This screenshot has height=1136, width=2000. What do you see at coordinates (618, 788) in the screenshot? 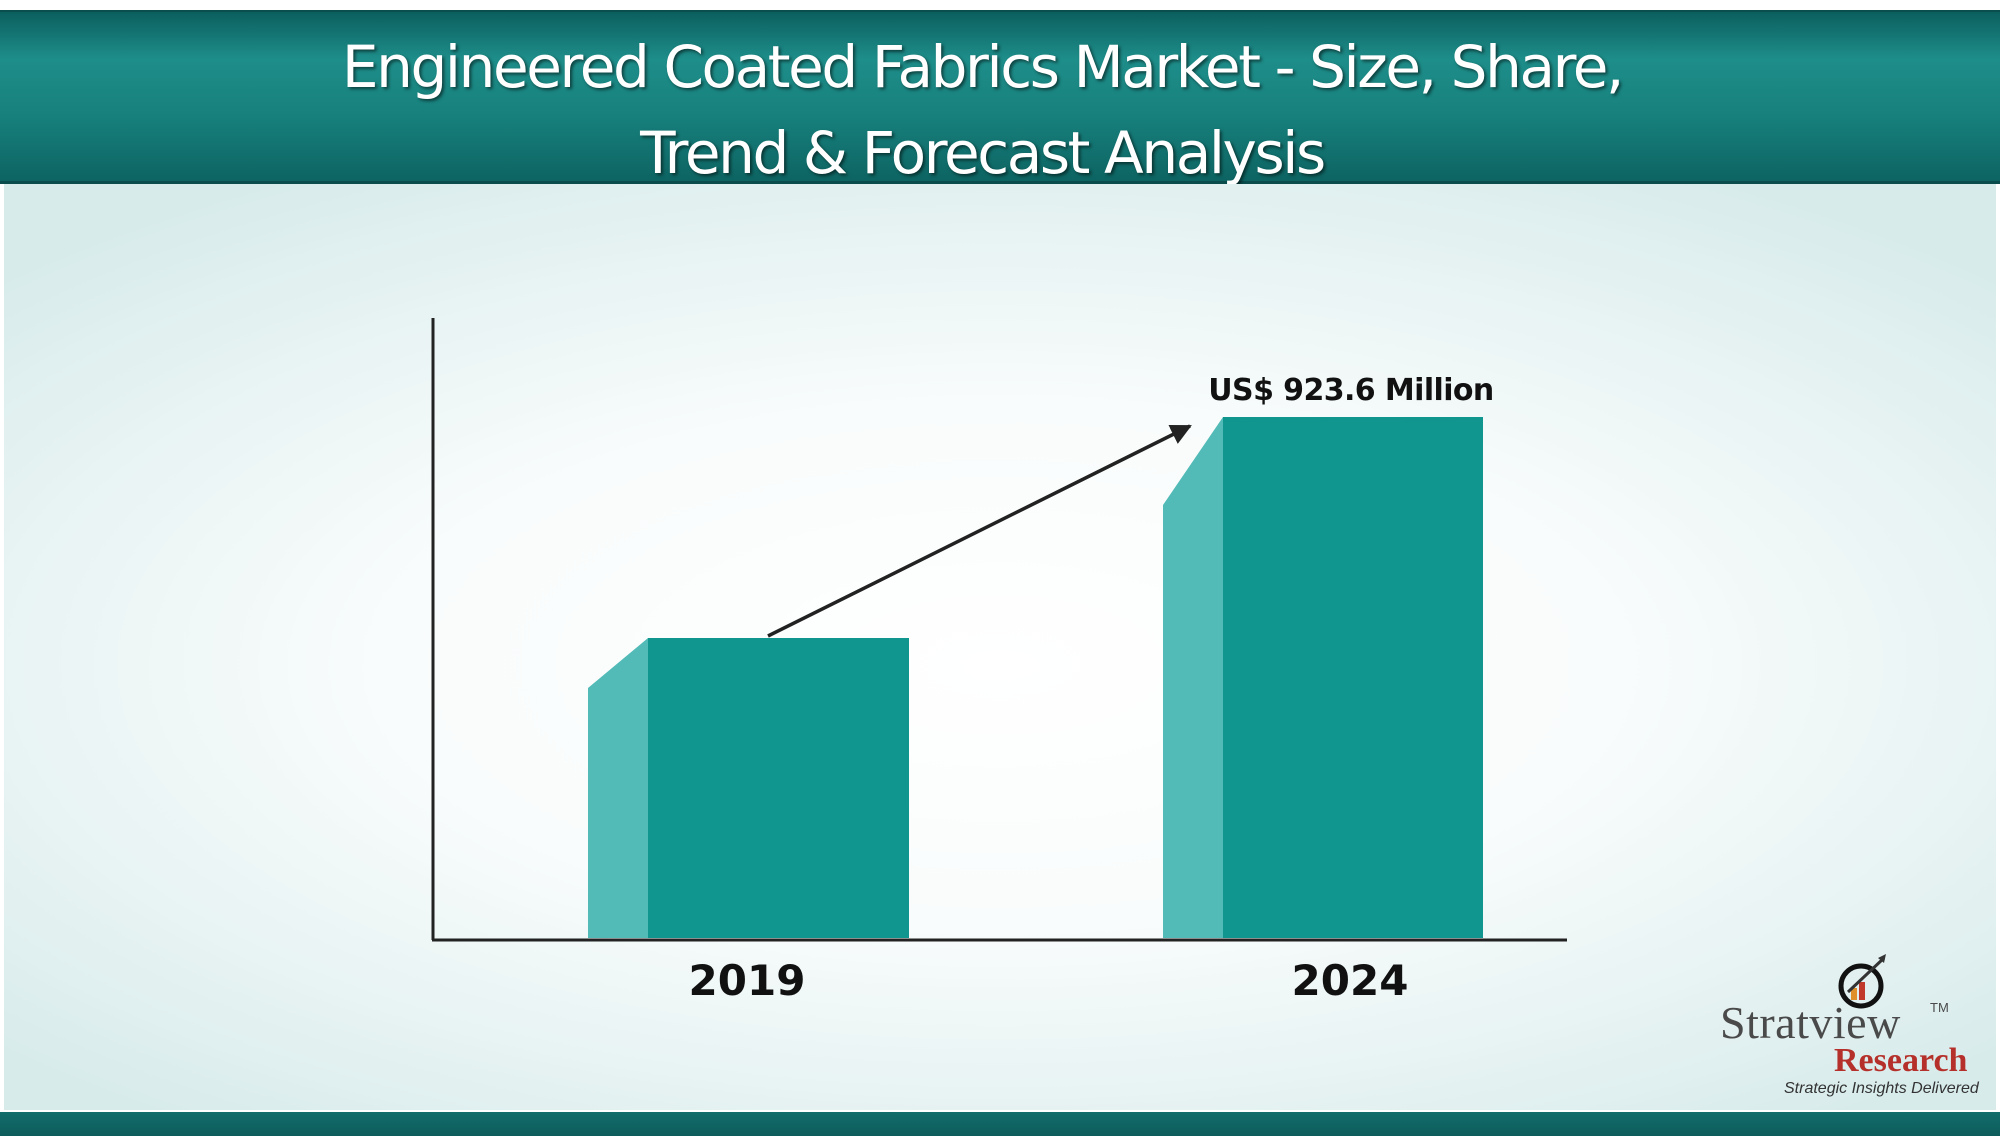
I see `bar-side-2019` at bounding box center [618, 788].